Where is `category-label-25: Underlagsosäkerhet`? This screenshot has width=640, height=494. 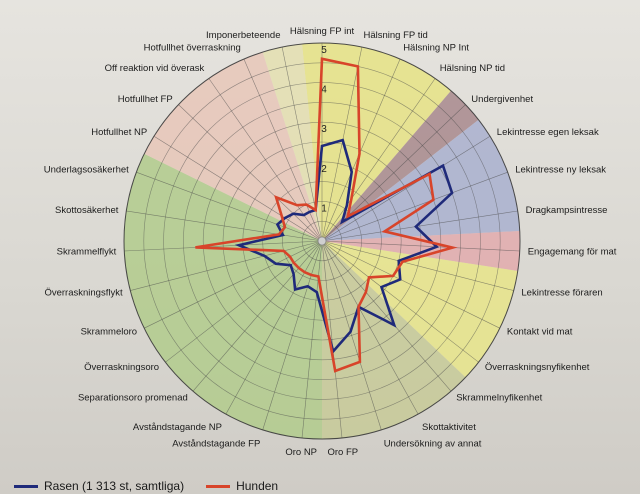 category-label-25: Underlagsosäkerhet is located at coordinates (86, 170).